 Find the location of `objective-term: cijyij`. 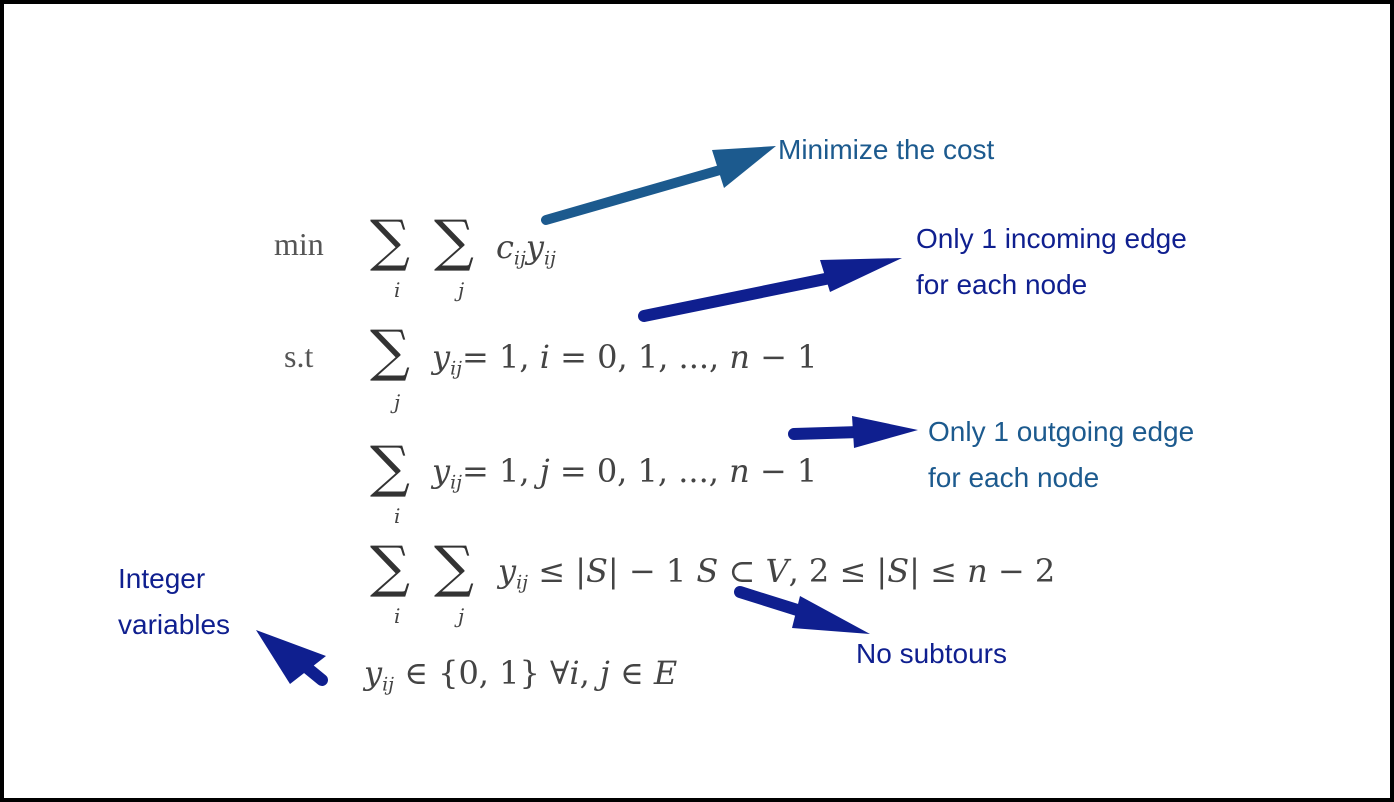

objective-term: cijyij is located at coordinates (526, 249).